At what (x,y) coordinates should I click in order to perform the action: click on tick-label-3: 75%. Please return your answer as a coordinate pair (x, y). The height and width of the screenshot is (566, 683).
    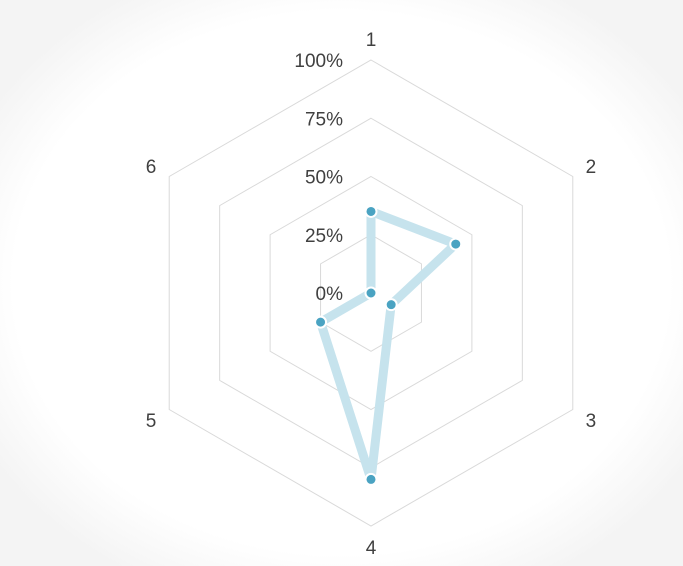
    Looking at the image, I should click on (324, 119).